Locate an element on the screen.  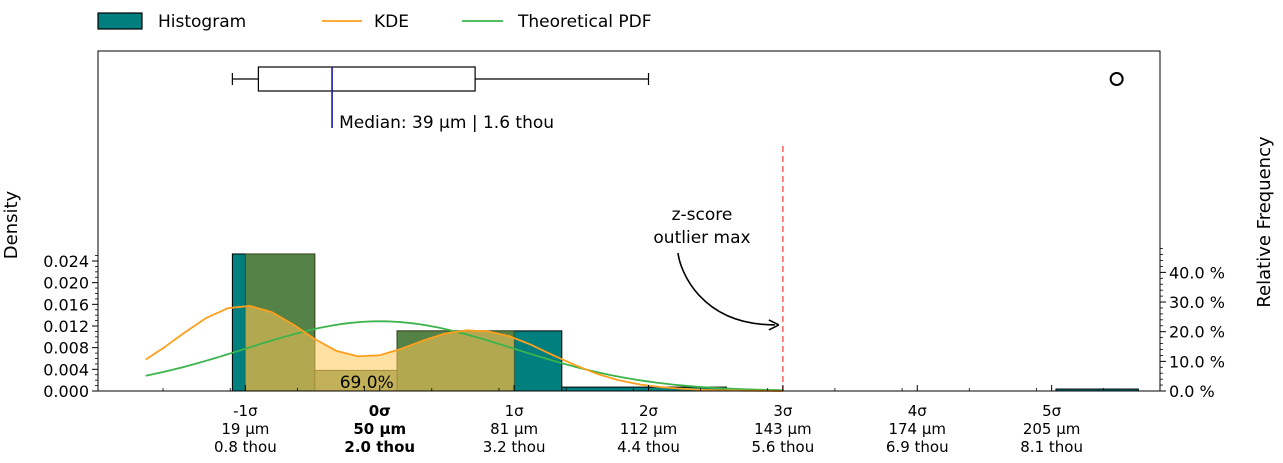
x-tick-label-1-0: 0σ is located at coordinates (380, 411).